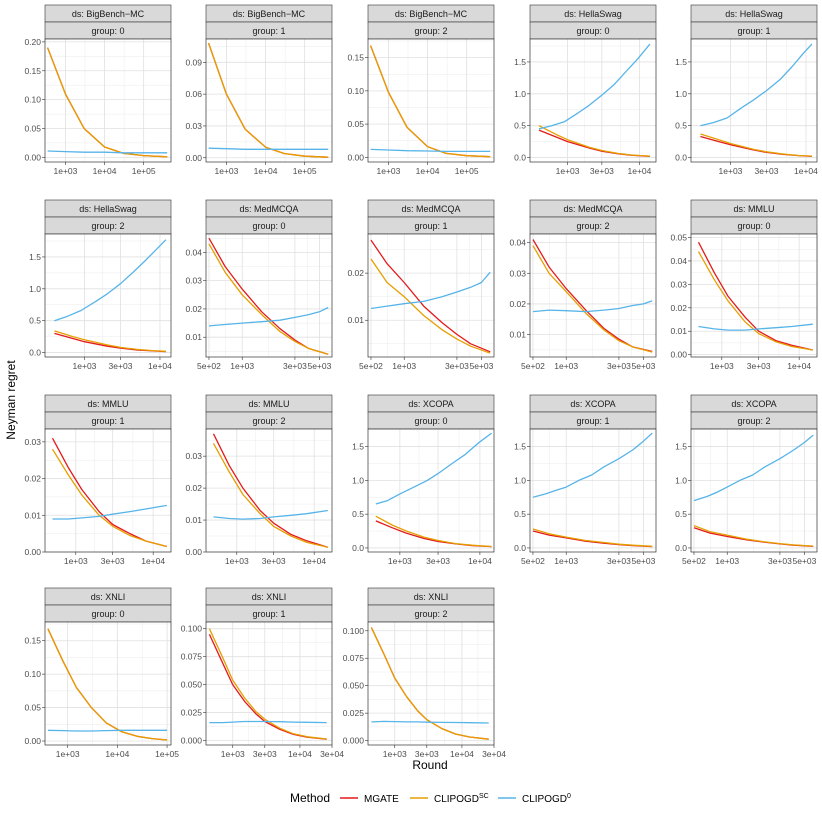 This screenshot has width=822, height=822. Describe the element at coordinates (268, 226) in the screenshot. I see `strip-group-label: group: 0` at that location.